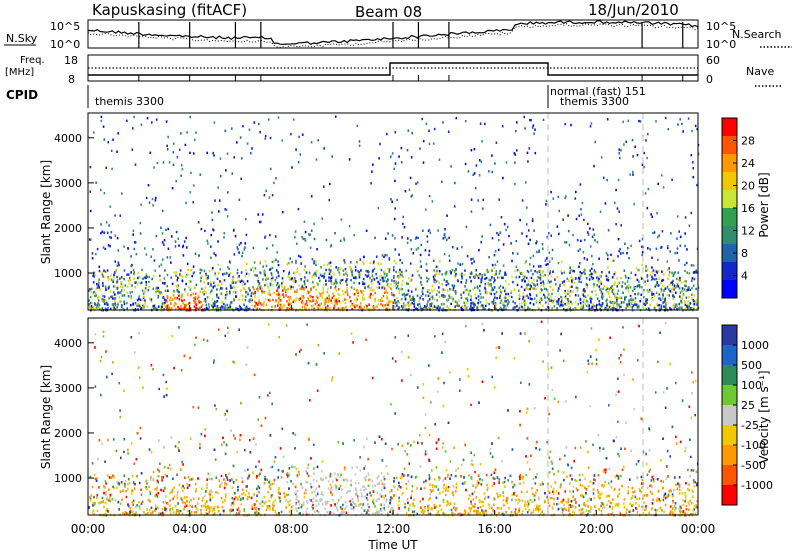 The height and width of the screenshot is (554, 800). What do you see at coordinates (748, 208) in the screenshot?
I see `colorbar-tick-label: 16` at bounding box center [748, 208].